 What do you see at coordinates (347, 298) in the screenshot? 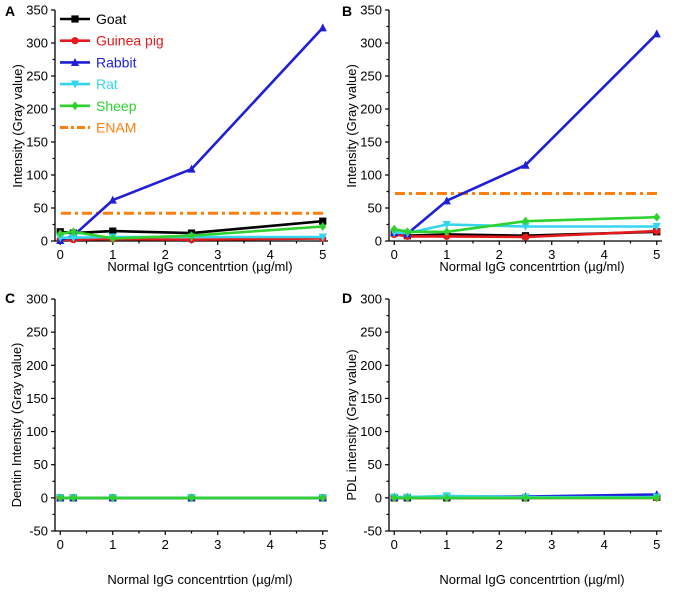
I see `panel-letter-d: D` at bounding box center [347, 298].